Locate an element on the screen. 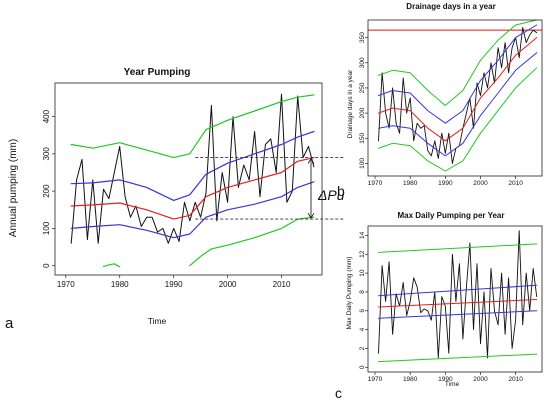 This screenshot has height=400, width=550. delta-pu-arrow-head-bottom is located at coordinates (311, 215).